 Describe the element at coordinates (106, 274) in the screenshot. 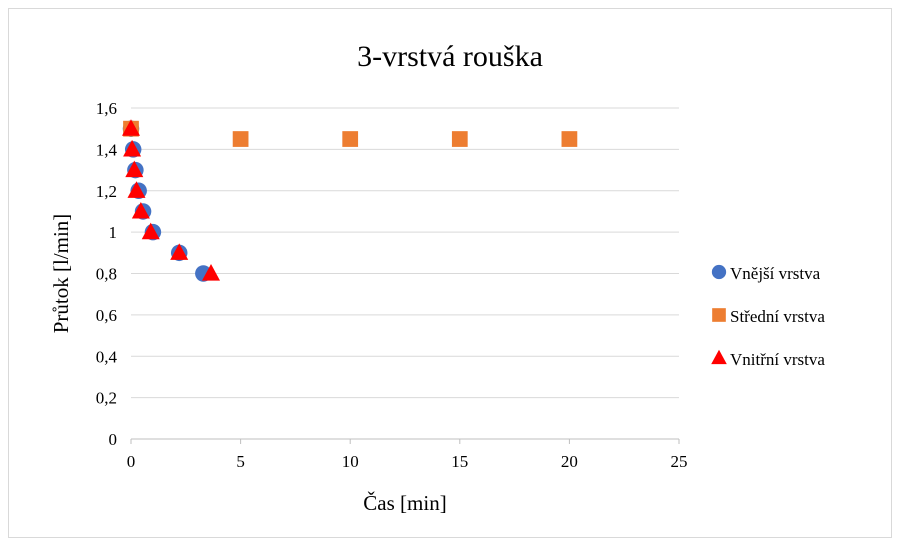

I see `y-tick-label: 0,8` at that location.